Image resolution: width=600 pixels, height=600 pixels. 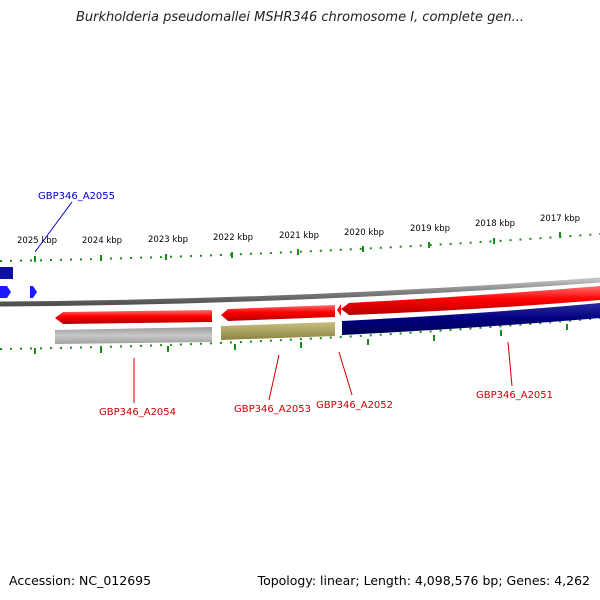 I want to click on kbp-label-2020: 2020 kbp, so click(x=364, y=233).